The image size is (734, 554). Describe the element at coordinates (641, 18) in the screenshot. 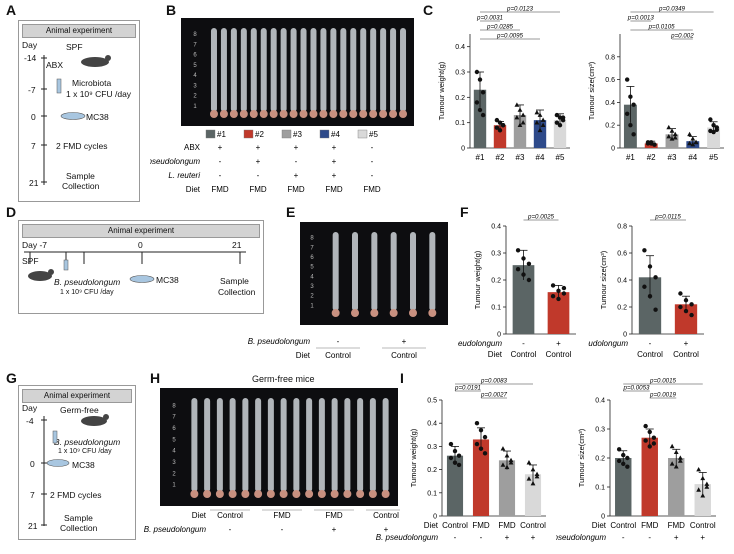

I see `p-value: p=0.0013` at that location.